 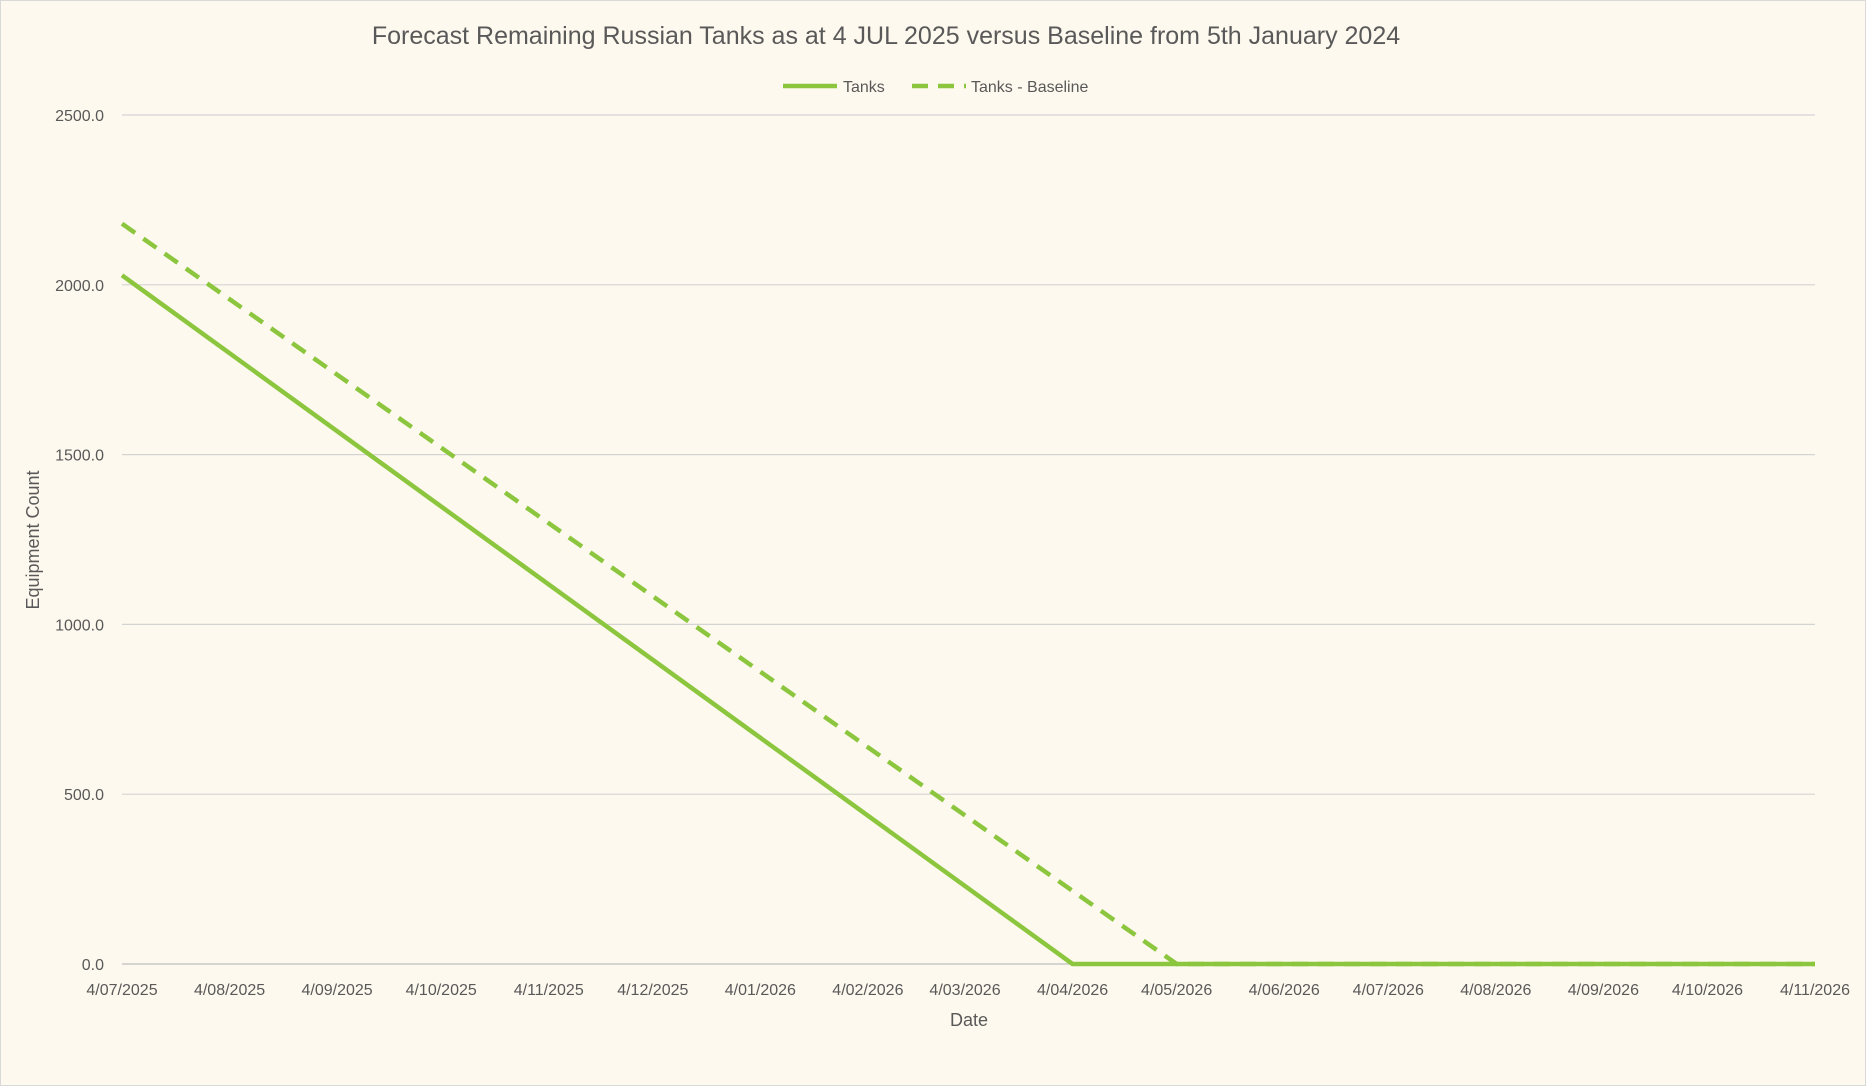 I want to click on x-tick-label: 4/01/2026, so click(x=760, y=990).